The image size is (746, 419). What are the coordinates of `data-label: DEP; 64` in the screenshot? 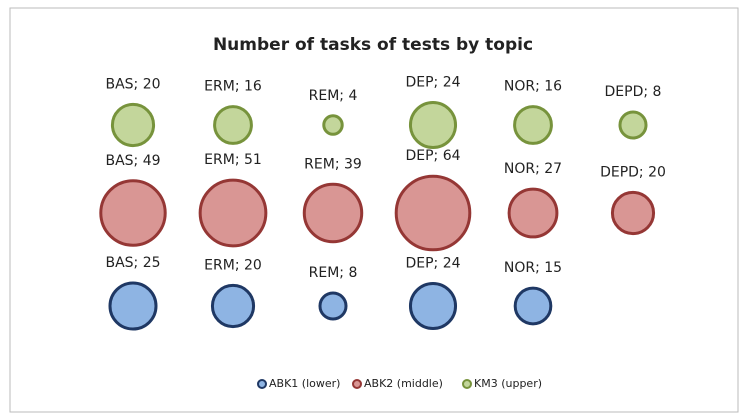 It's located at (432, 156).